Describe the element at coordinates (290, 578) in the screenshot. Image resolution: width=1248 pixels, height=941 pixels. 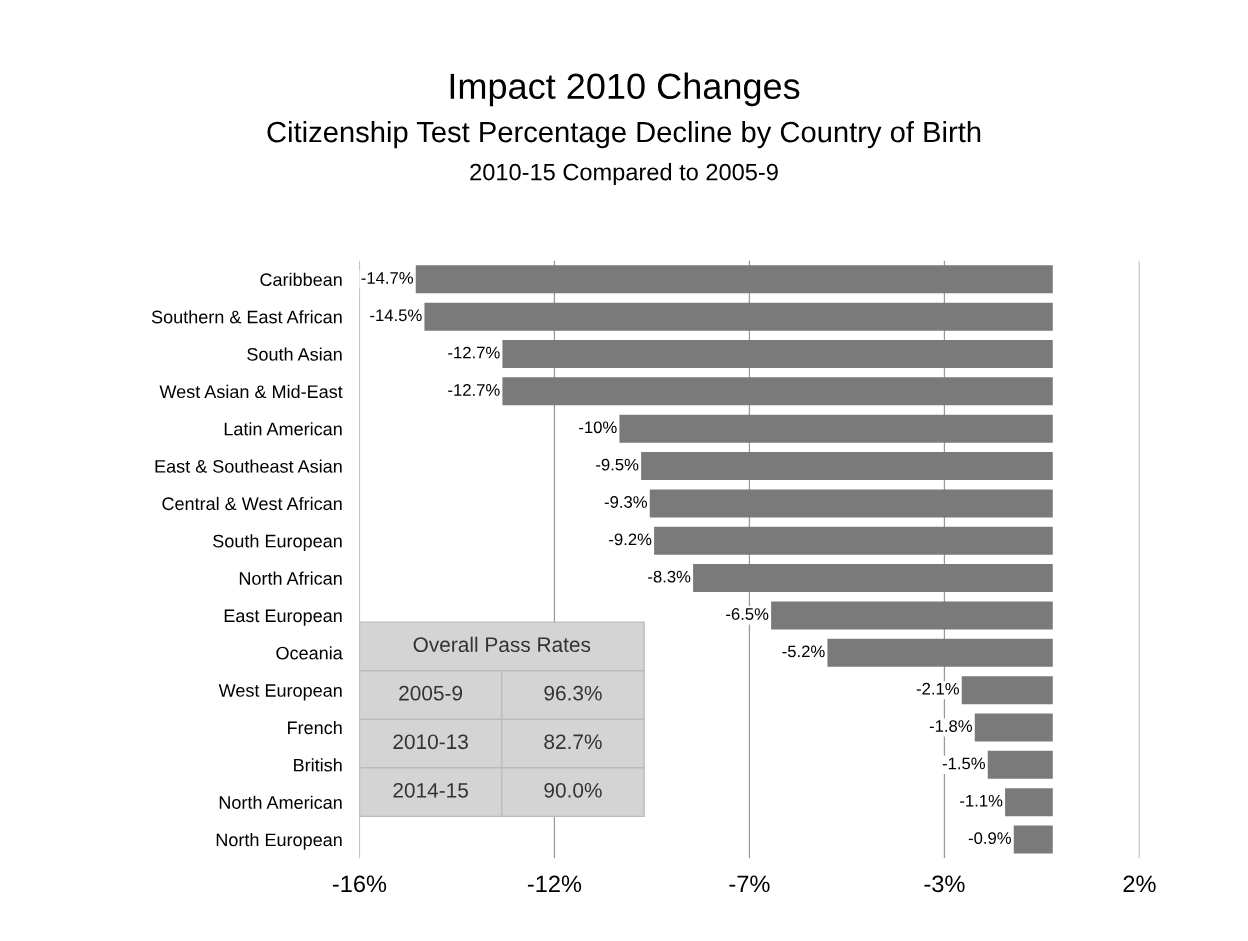
I see `y-tick-label: North African` at that location.